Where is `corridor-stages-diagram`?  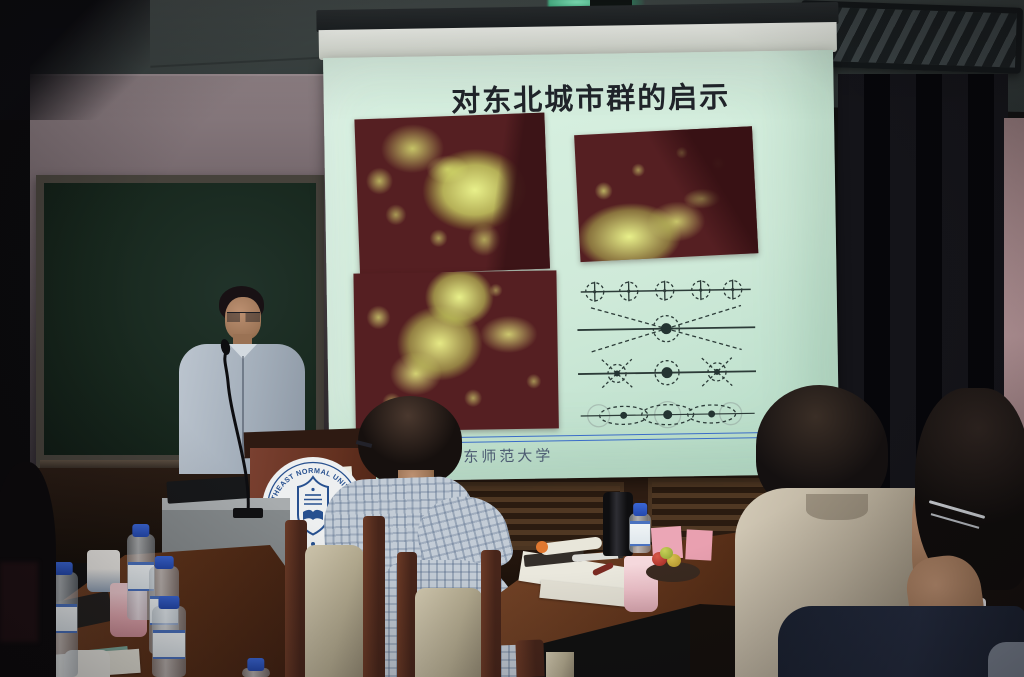 corridor-stages-diagram is located at coordinates (667, 354).